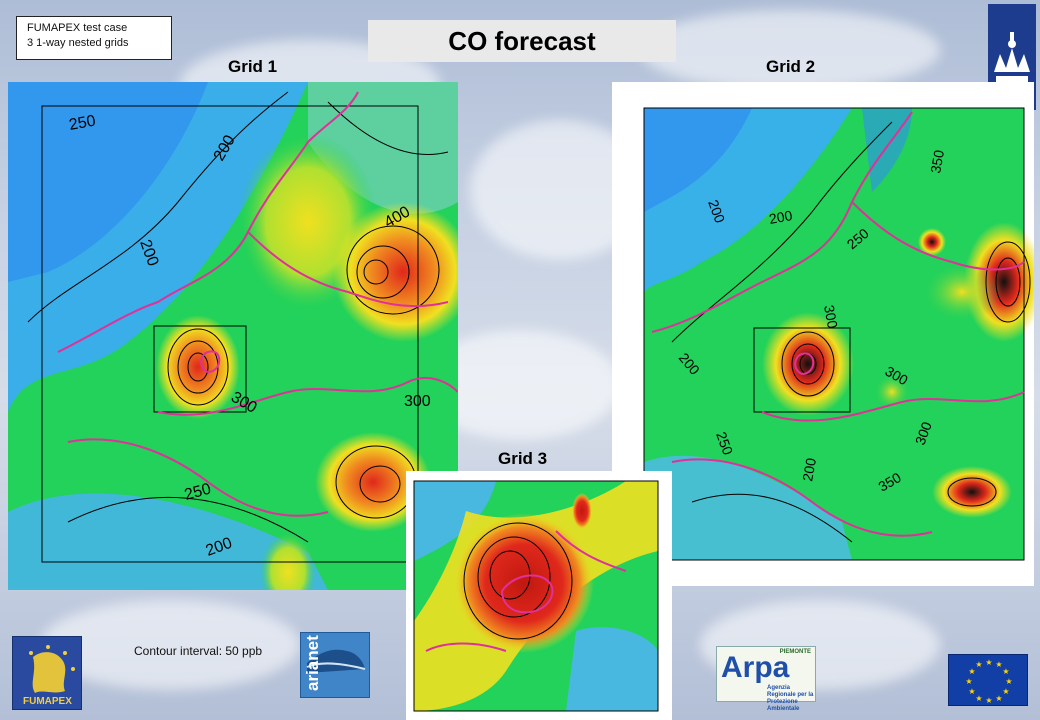  Describe the element at coordinates (78, 43) in the screenshot. I see `info-line-2: 3 1-way nested grids` at that location.